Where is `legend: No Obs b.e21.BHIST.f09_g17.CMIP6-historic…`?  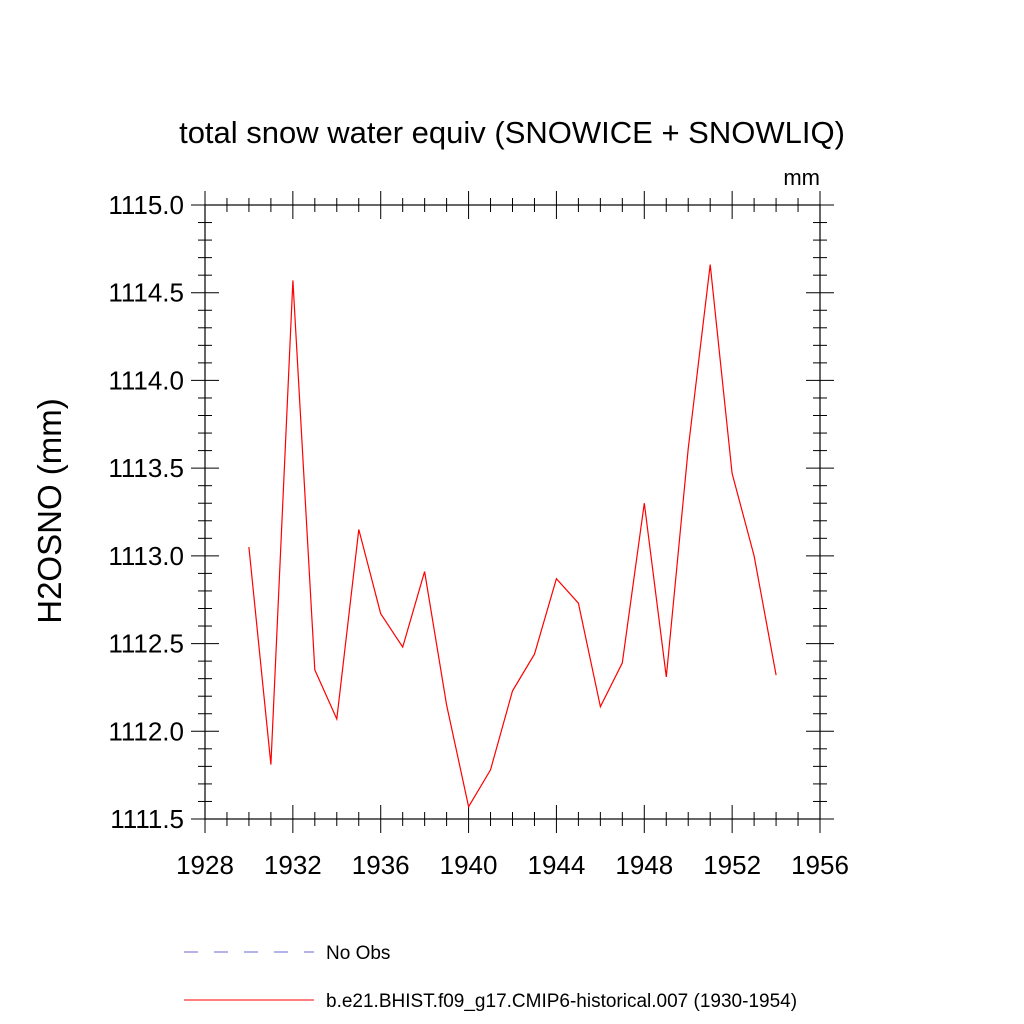 legend: No Obs b.e21.BHIST.f09_g17.CMIP6-historic… is located at coordinates (490, 977).